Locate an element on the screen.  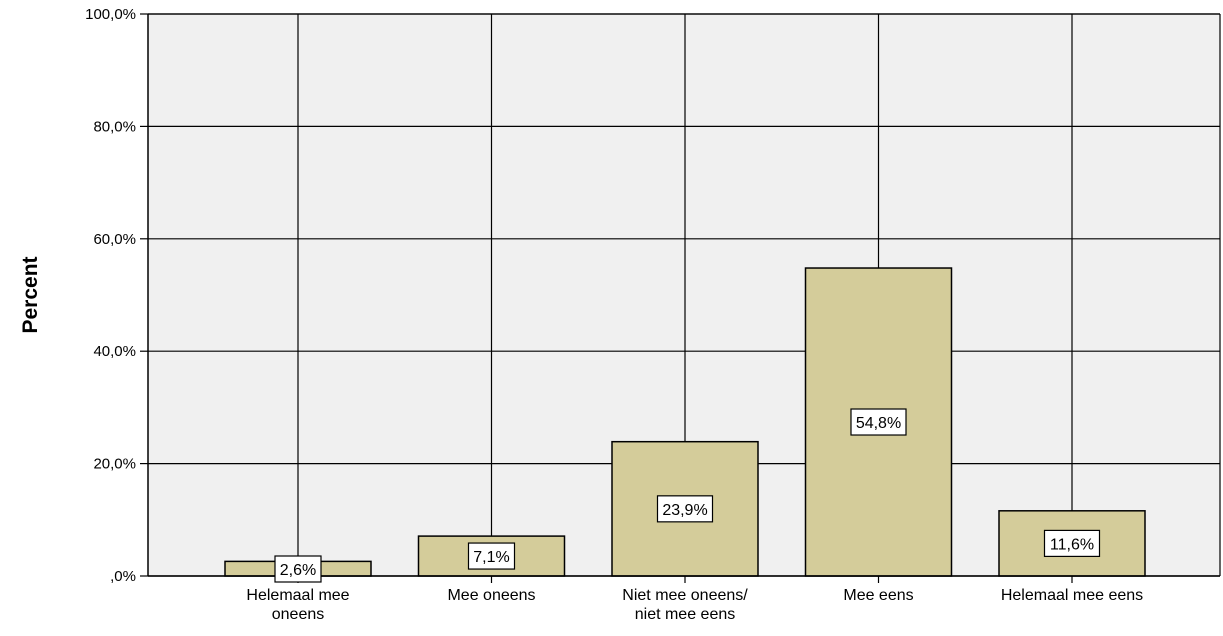
x-category-label-line: oneens is located at coordinates (298, 614).